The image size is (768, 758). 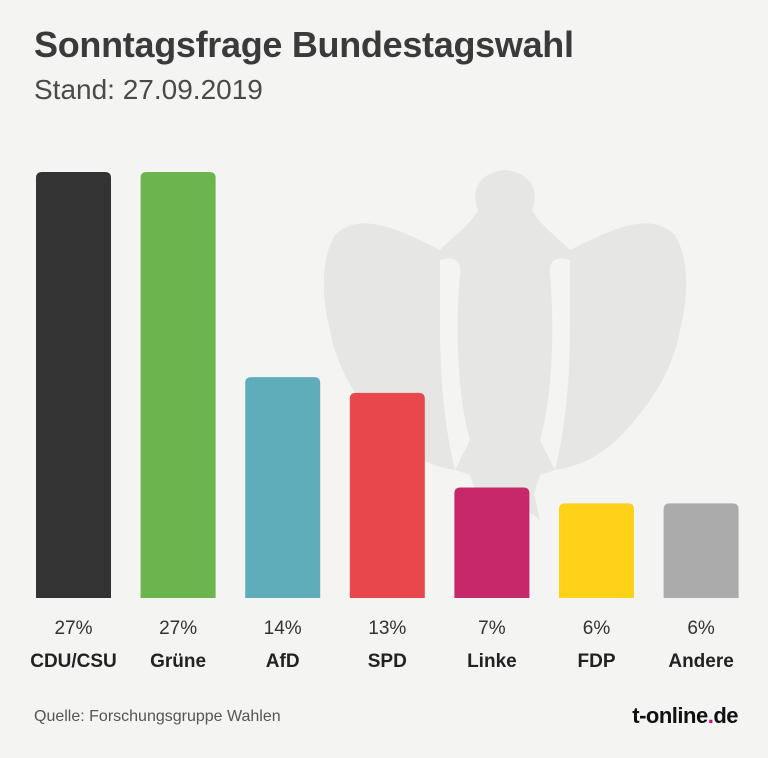 I want to click on category-label: AfD, so click(x=283, y=661).